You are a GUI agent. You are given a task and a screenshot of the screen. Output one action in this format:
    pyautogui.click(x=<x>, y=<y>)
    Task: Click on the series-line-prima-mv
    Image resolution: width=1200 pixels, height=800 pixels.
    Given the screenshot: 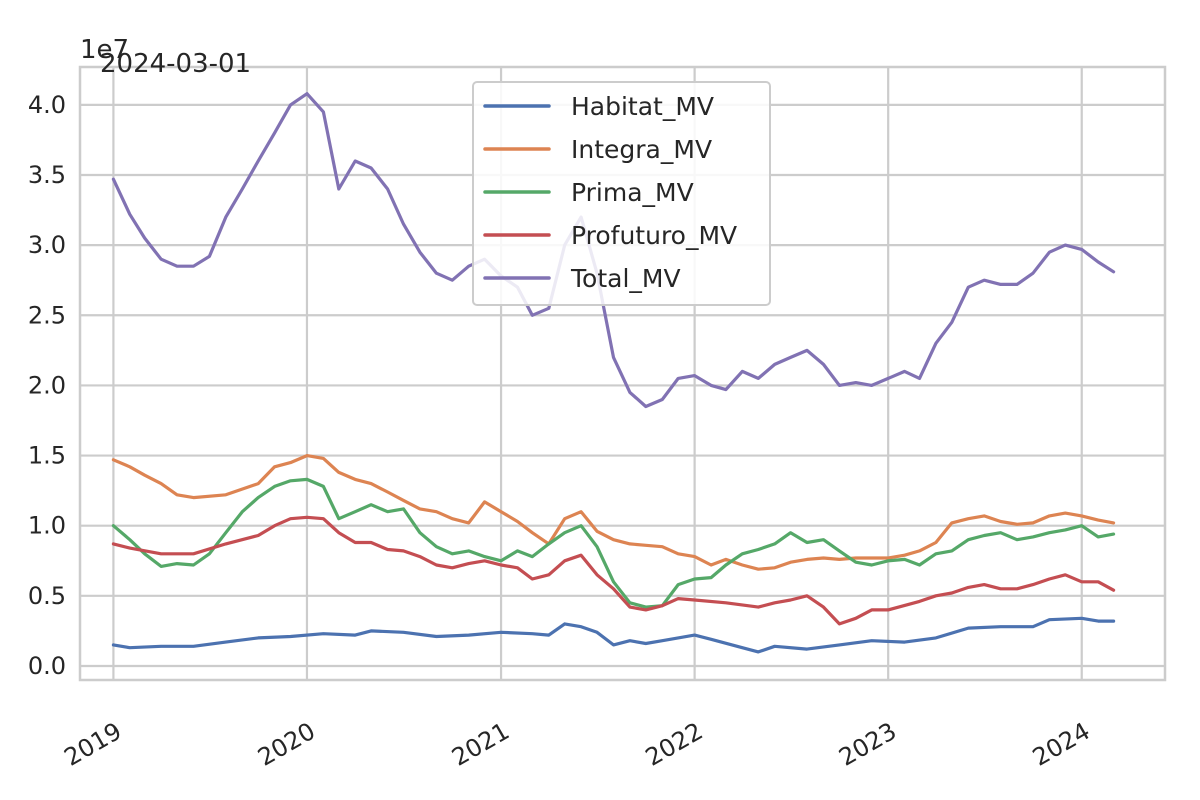 What is the action you would take?
    pyautogui.click(x=613, y=543)
    